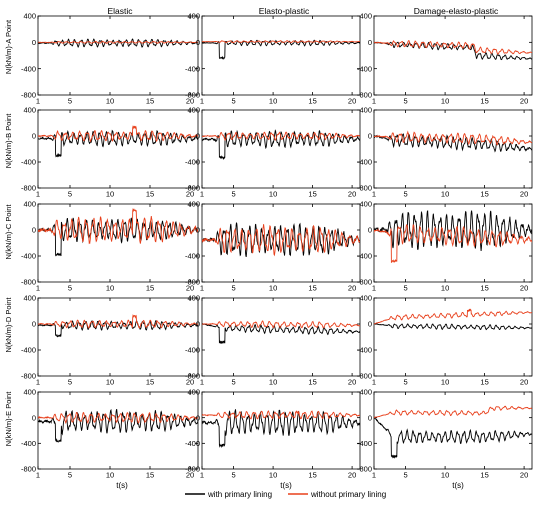  What do you see at coordinates (122, 485) in the screenshot?
I see `x-axis-label-col1: t(s)` at bounding box center [122, 485].